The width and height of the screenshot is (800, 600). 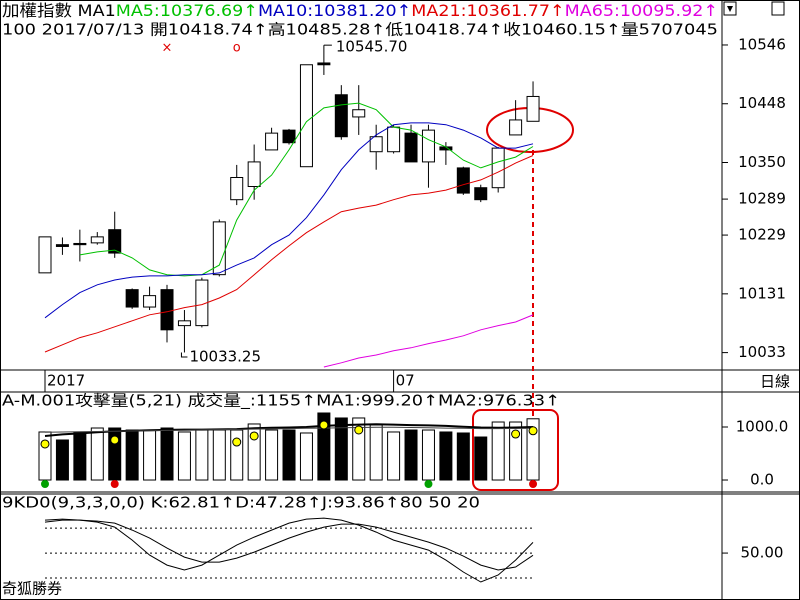 I want to click on period-label: 日線, so click(x=775, y=382).